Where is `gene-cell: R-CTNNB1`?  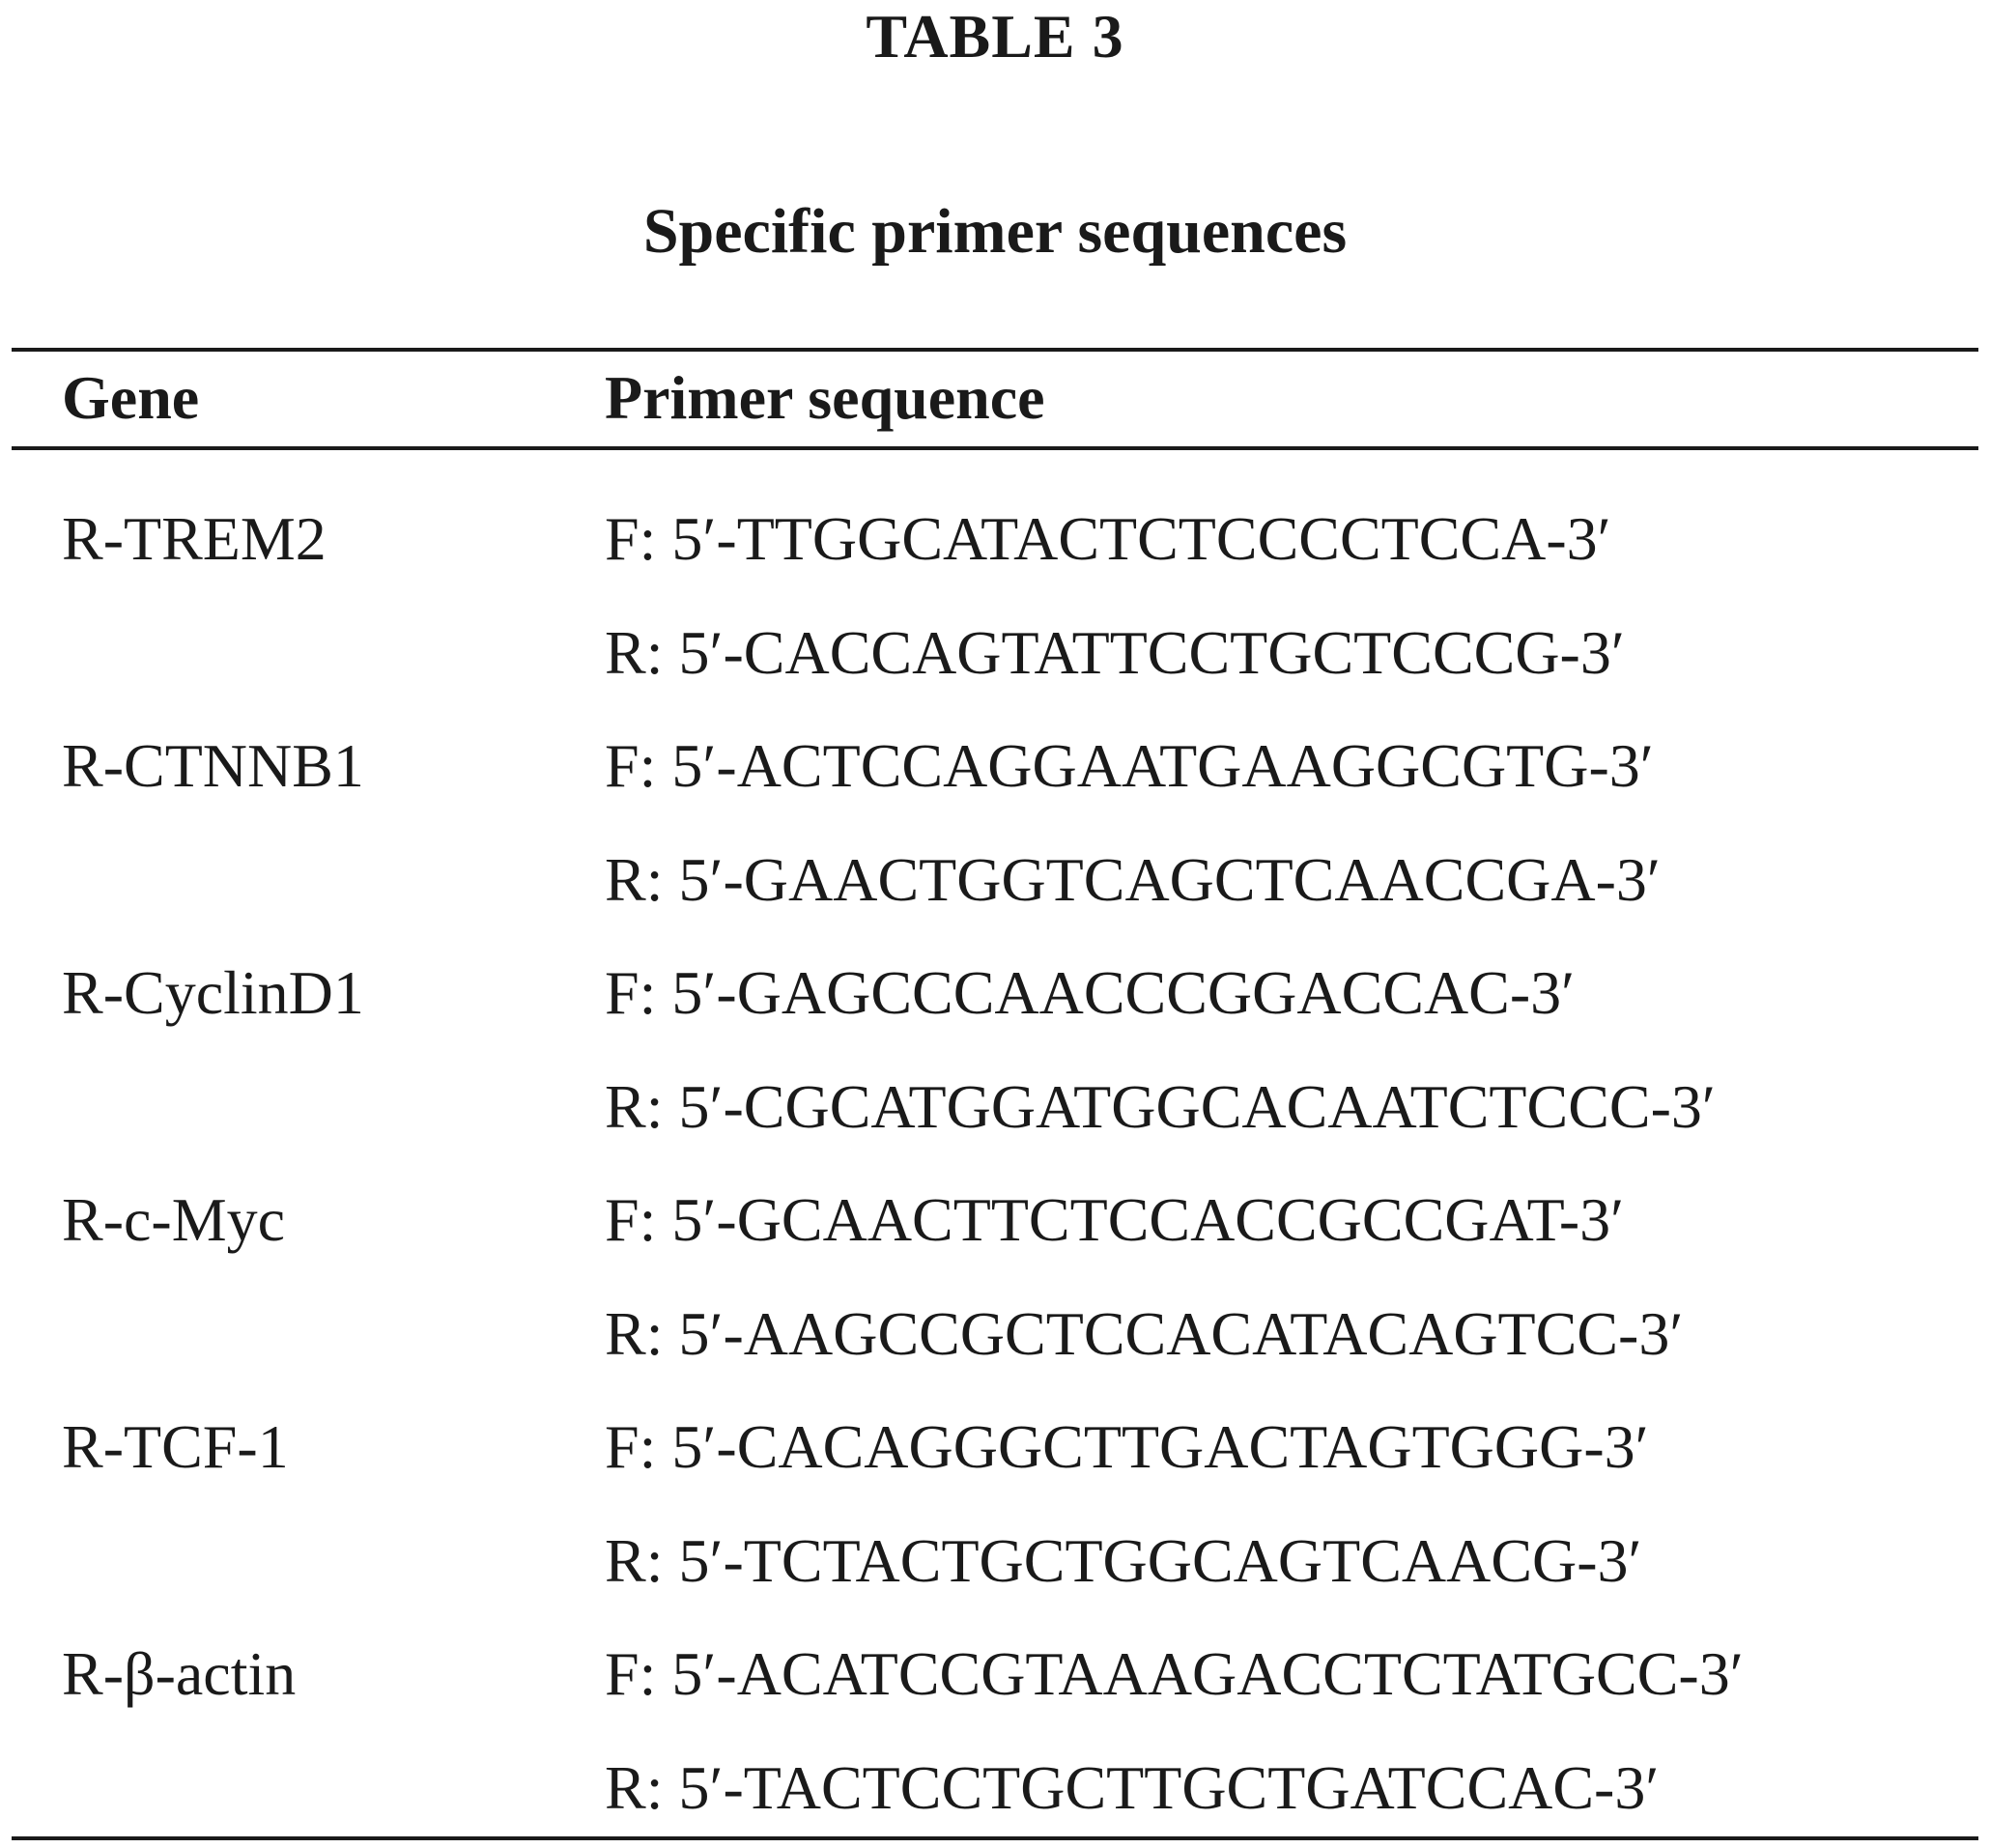 gene-cell: R-CTNNB1 is located at coordinates (213, 765).